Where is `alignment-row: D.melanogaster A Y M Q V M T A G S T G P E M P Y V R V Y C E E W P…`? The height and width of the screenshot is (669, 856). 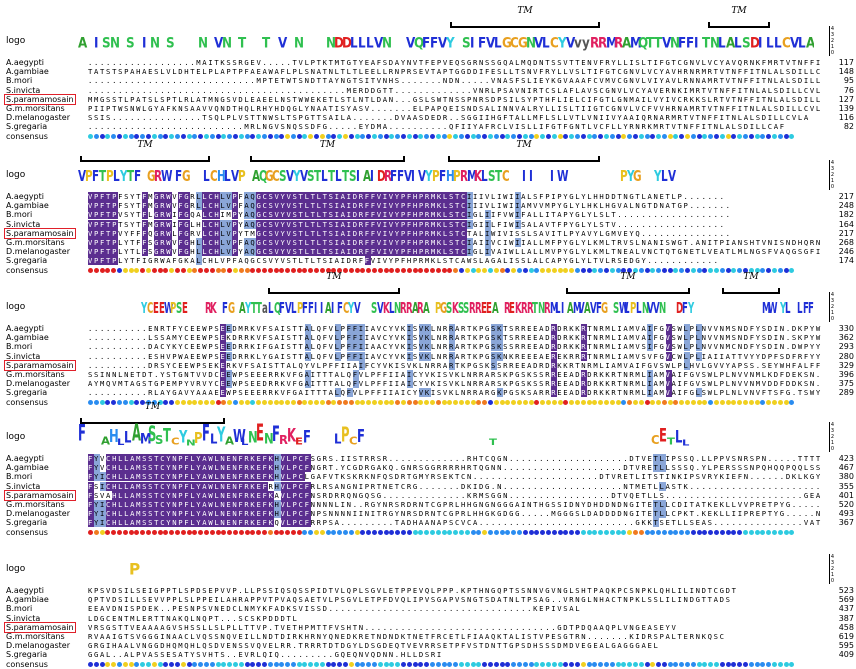 alignment-row: D.melanogaster A Y M Q V M T A G S T G P E M P Y V R V Y C E E W P… is located at coordinates (428, 384).